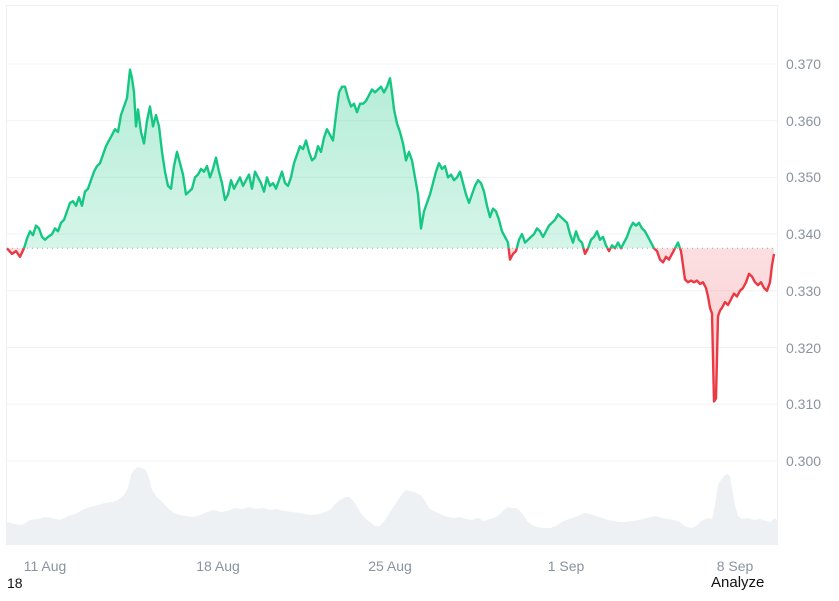 This screenshot has height=601, width=839. I want to click on y-tick-label: 0.310, so click(804, 404).